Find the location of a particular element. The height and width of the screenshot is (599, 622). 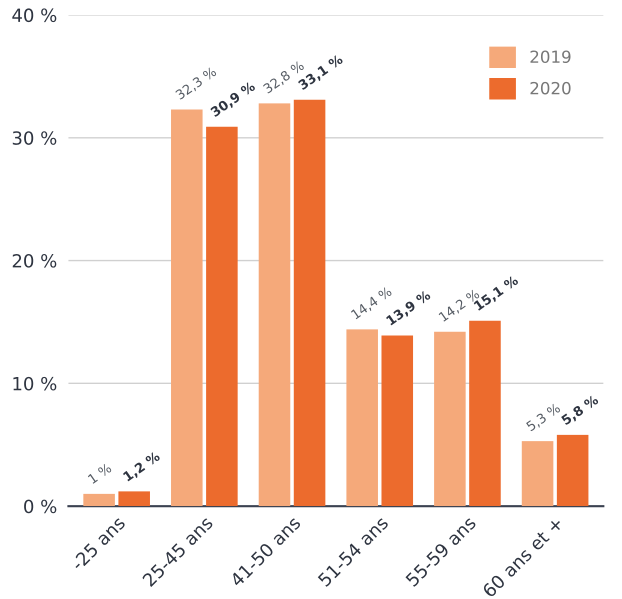

y-tick-label: 40 % is located at coordinates (34, 15).